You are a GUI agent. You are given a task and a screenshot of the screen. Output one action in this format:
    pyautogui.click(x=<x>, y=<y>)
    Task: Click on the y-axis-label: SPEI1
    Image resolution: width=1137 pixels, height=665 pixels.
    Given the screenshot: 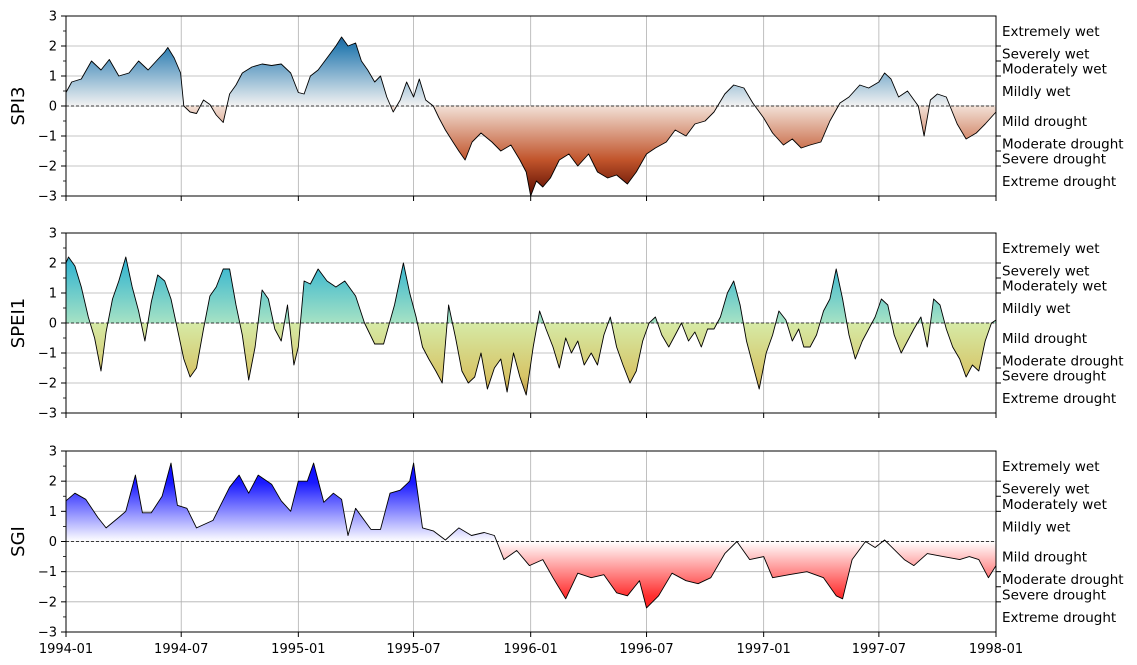 What is the action you would take?
    pyautogui.click(x=18, y=323)
    